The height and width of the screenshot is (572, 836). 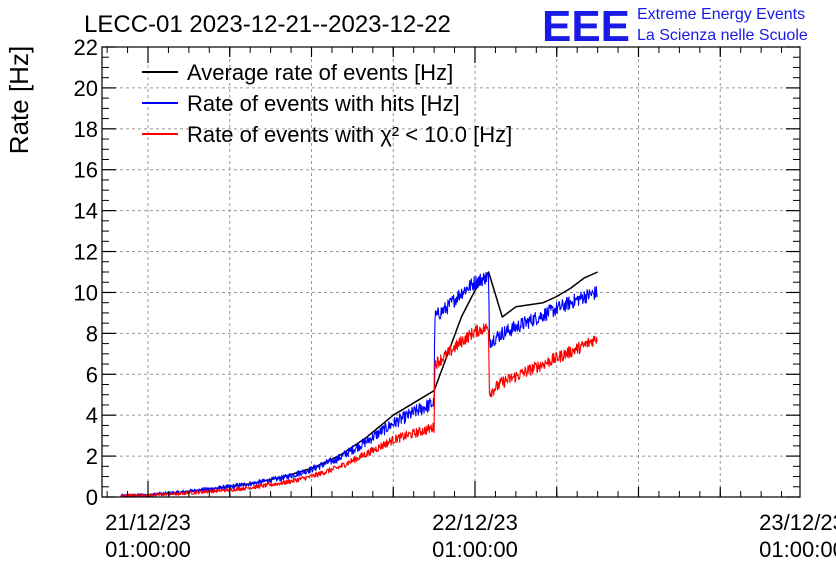 What do you see at coordinates (722, 35) in the screenshot?
I see `logo-line-2: La Scienza nelle Scuole` at bounding box center [722, 35].